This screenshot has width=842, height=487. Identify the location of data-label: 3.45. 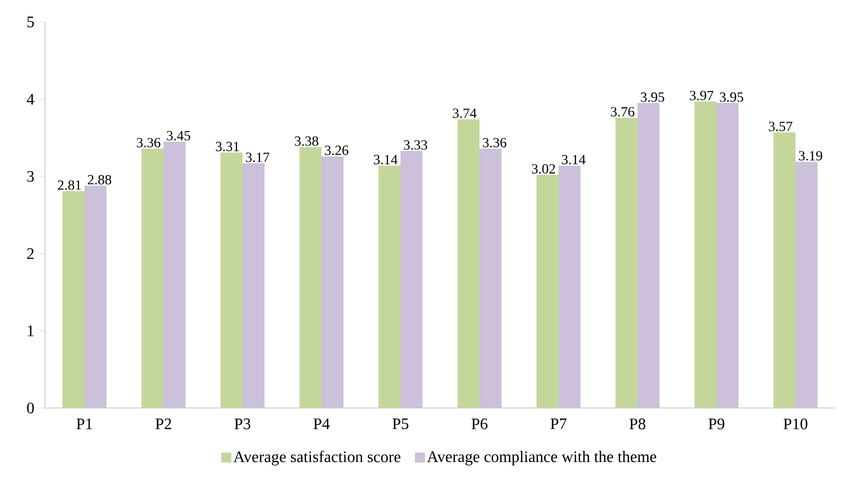
(178, 135).